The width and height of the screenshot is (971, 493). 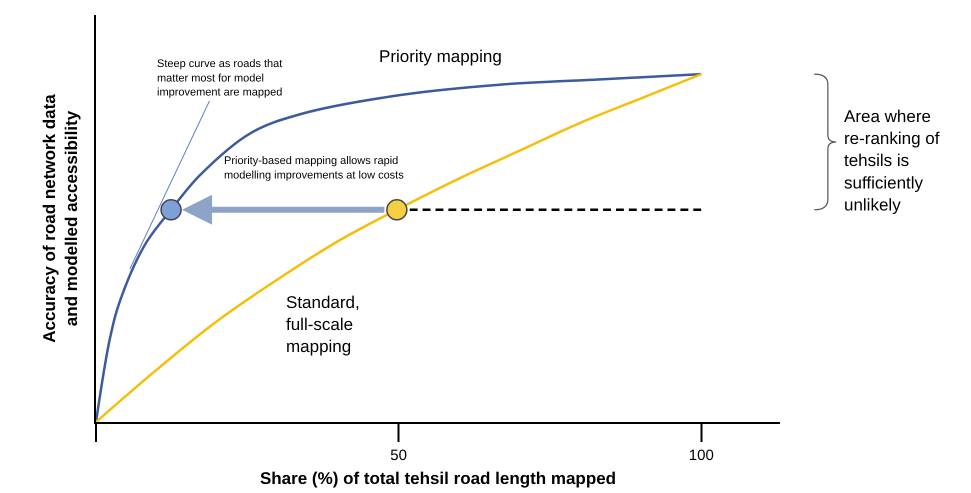 I want to click on x-tick-label: 100, so click(x=701, y=455).